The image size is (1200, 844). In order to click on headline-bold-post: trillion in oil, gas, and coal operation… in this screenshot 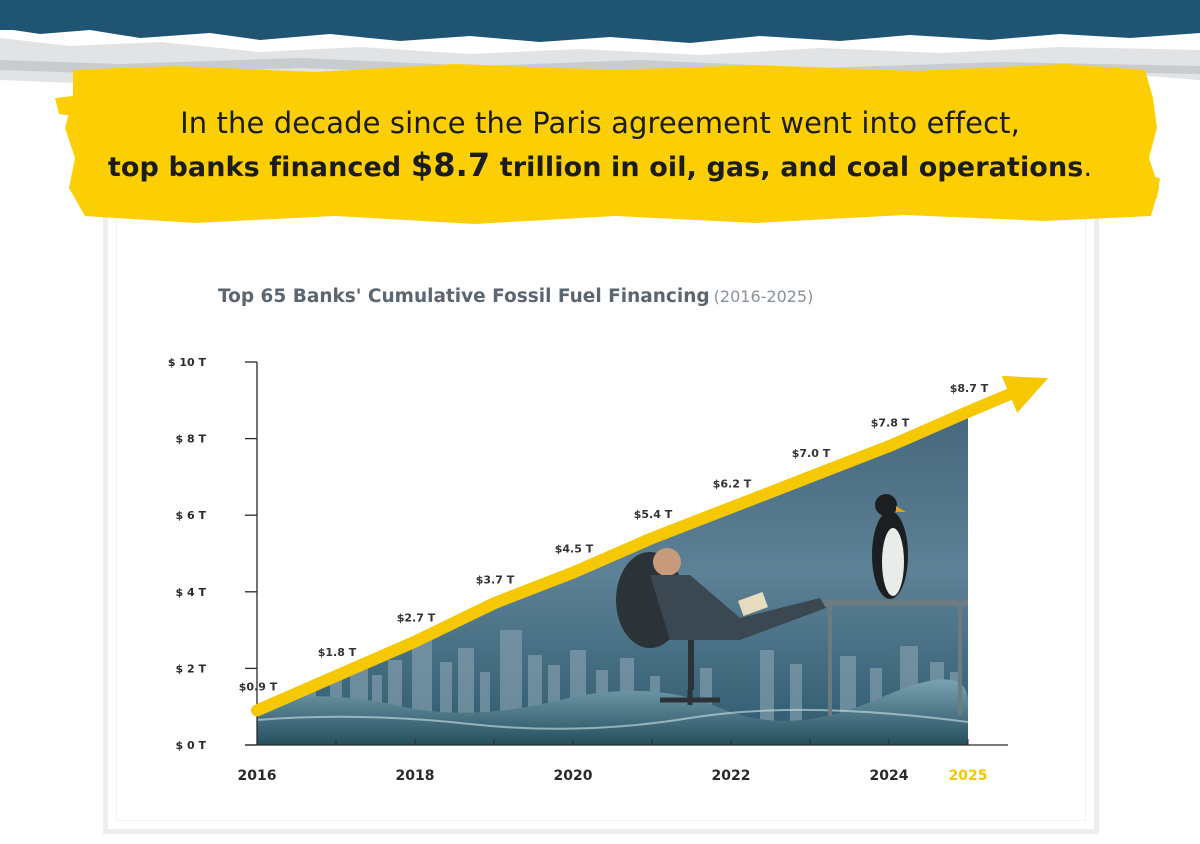, I will do `click(787, 167)`.